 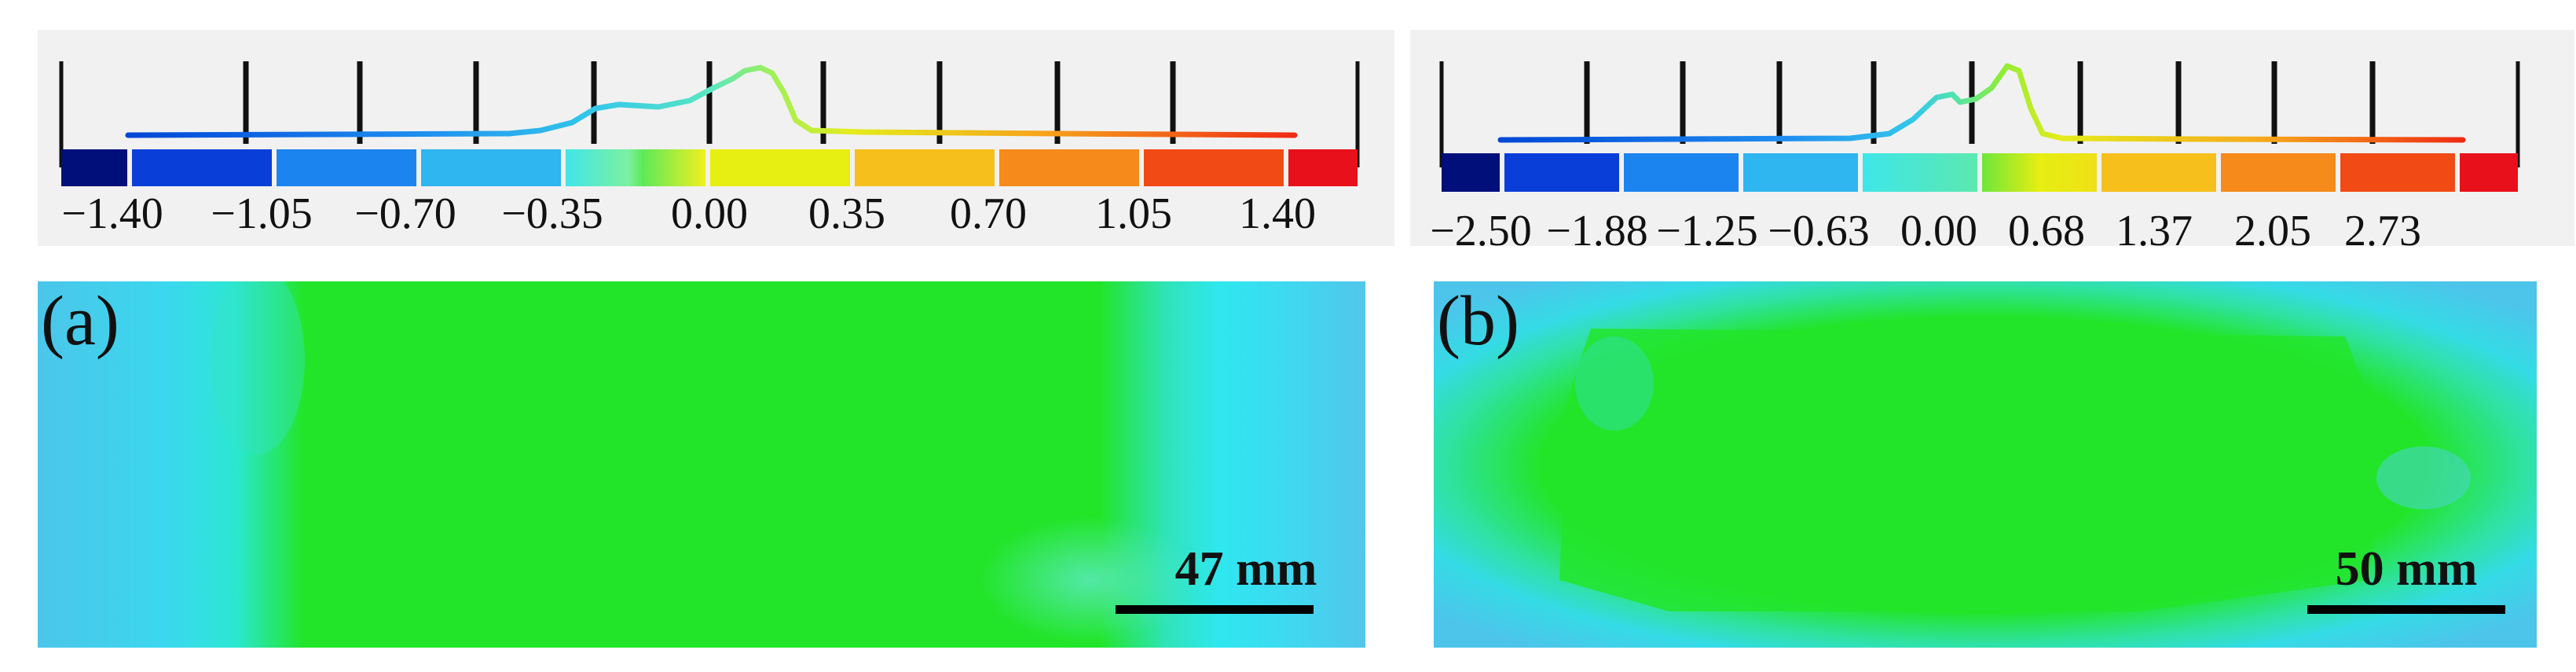 I want to click on legend-tick-label: −1.88, so click(x=1597, y=231).